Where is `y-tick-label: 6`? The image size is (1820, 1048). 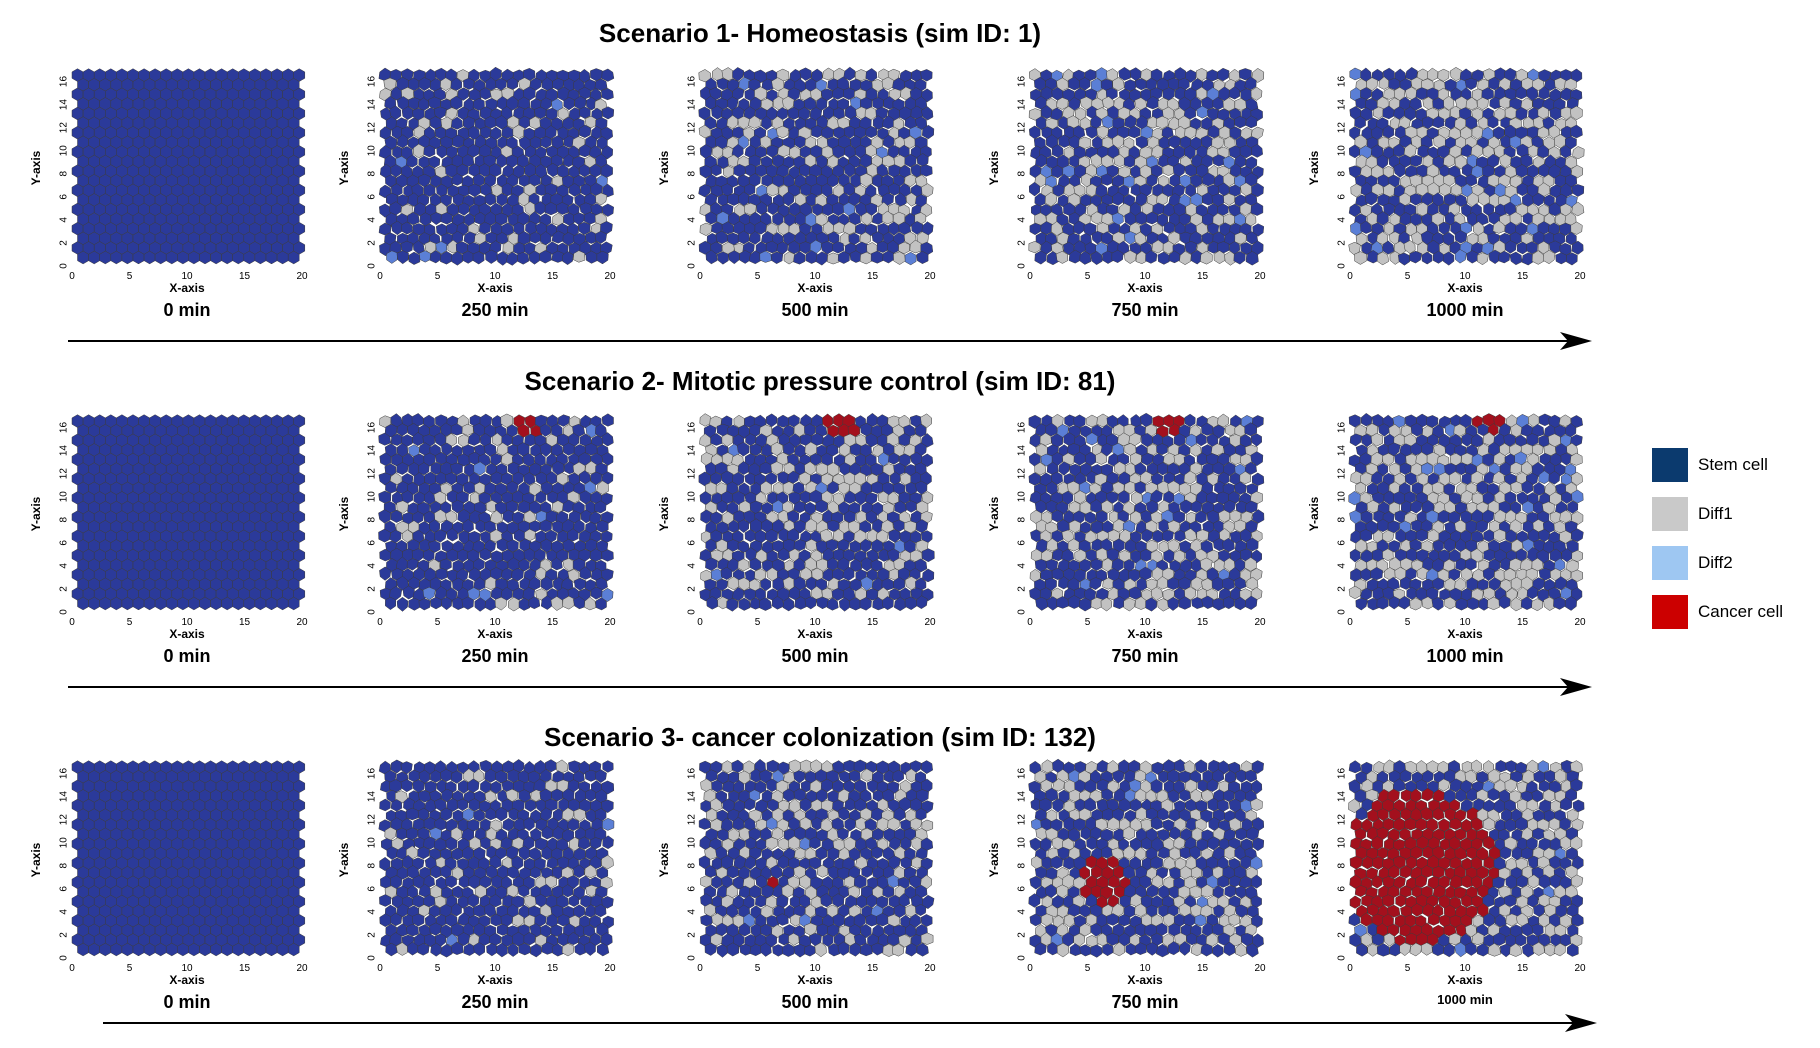 y-tick-label: 6 is located at coordinates (64, 889).